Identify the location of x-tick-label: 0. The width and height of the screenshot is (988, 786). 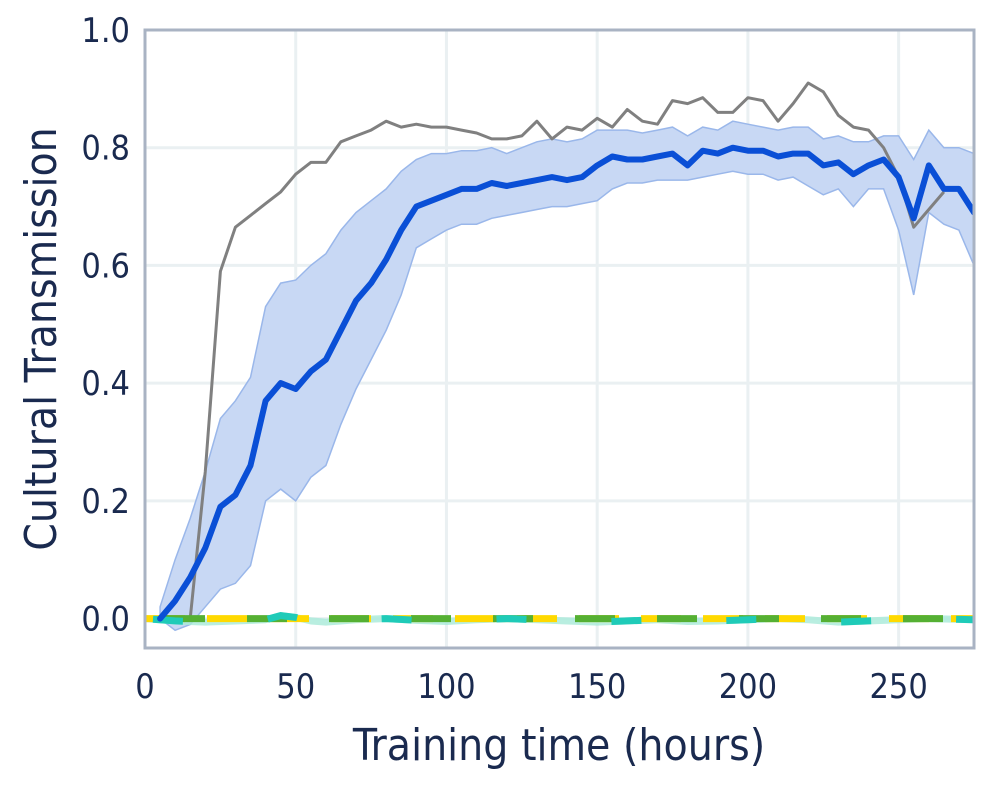
(144, 687).